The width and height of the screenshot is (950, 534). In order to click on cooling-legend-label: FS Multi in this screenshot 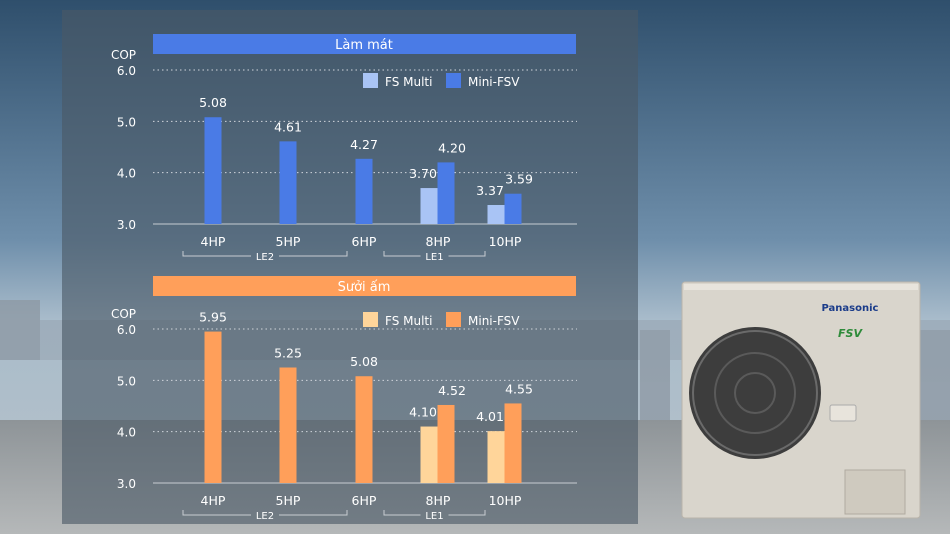, I will do `click(408, 82)`.